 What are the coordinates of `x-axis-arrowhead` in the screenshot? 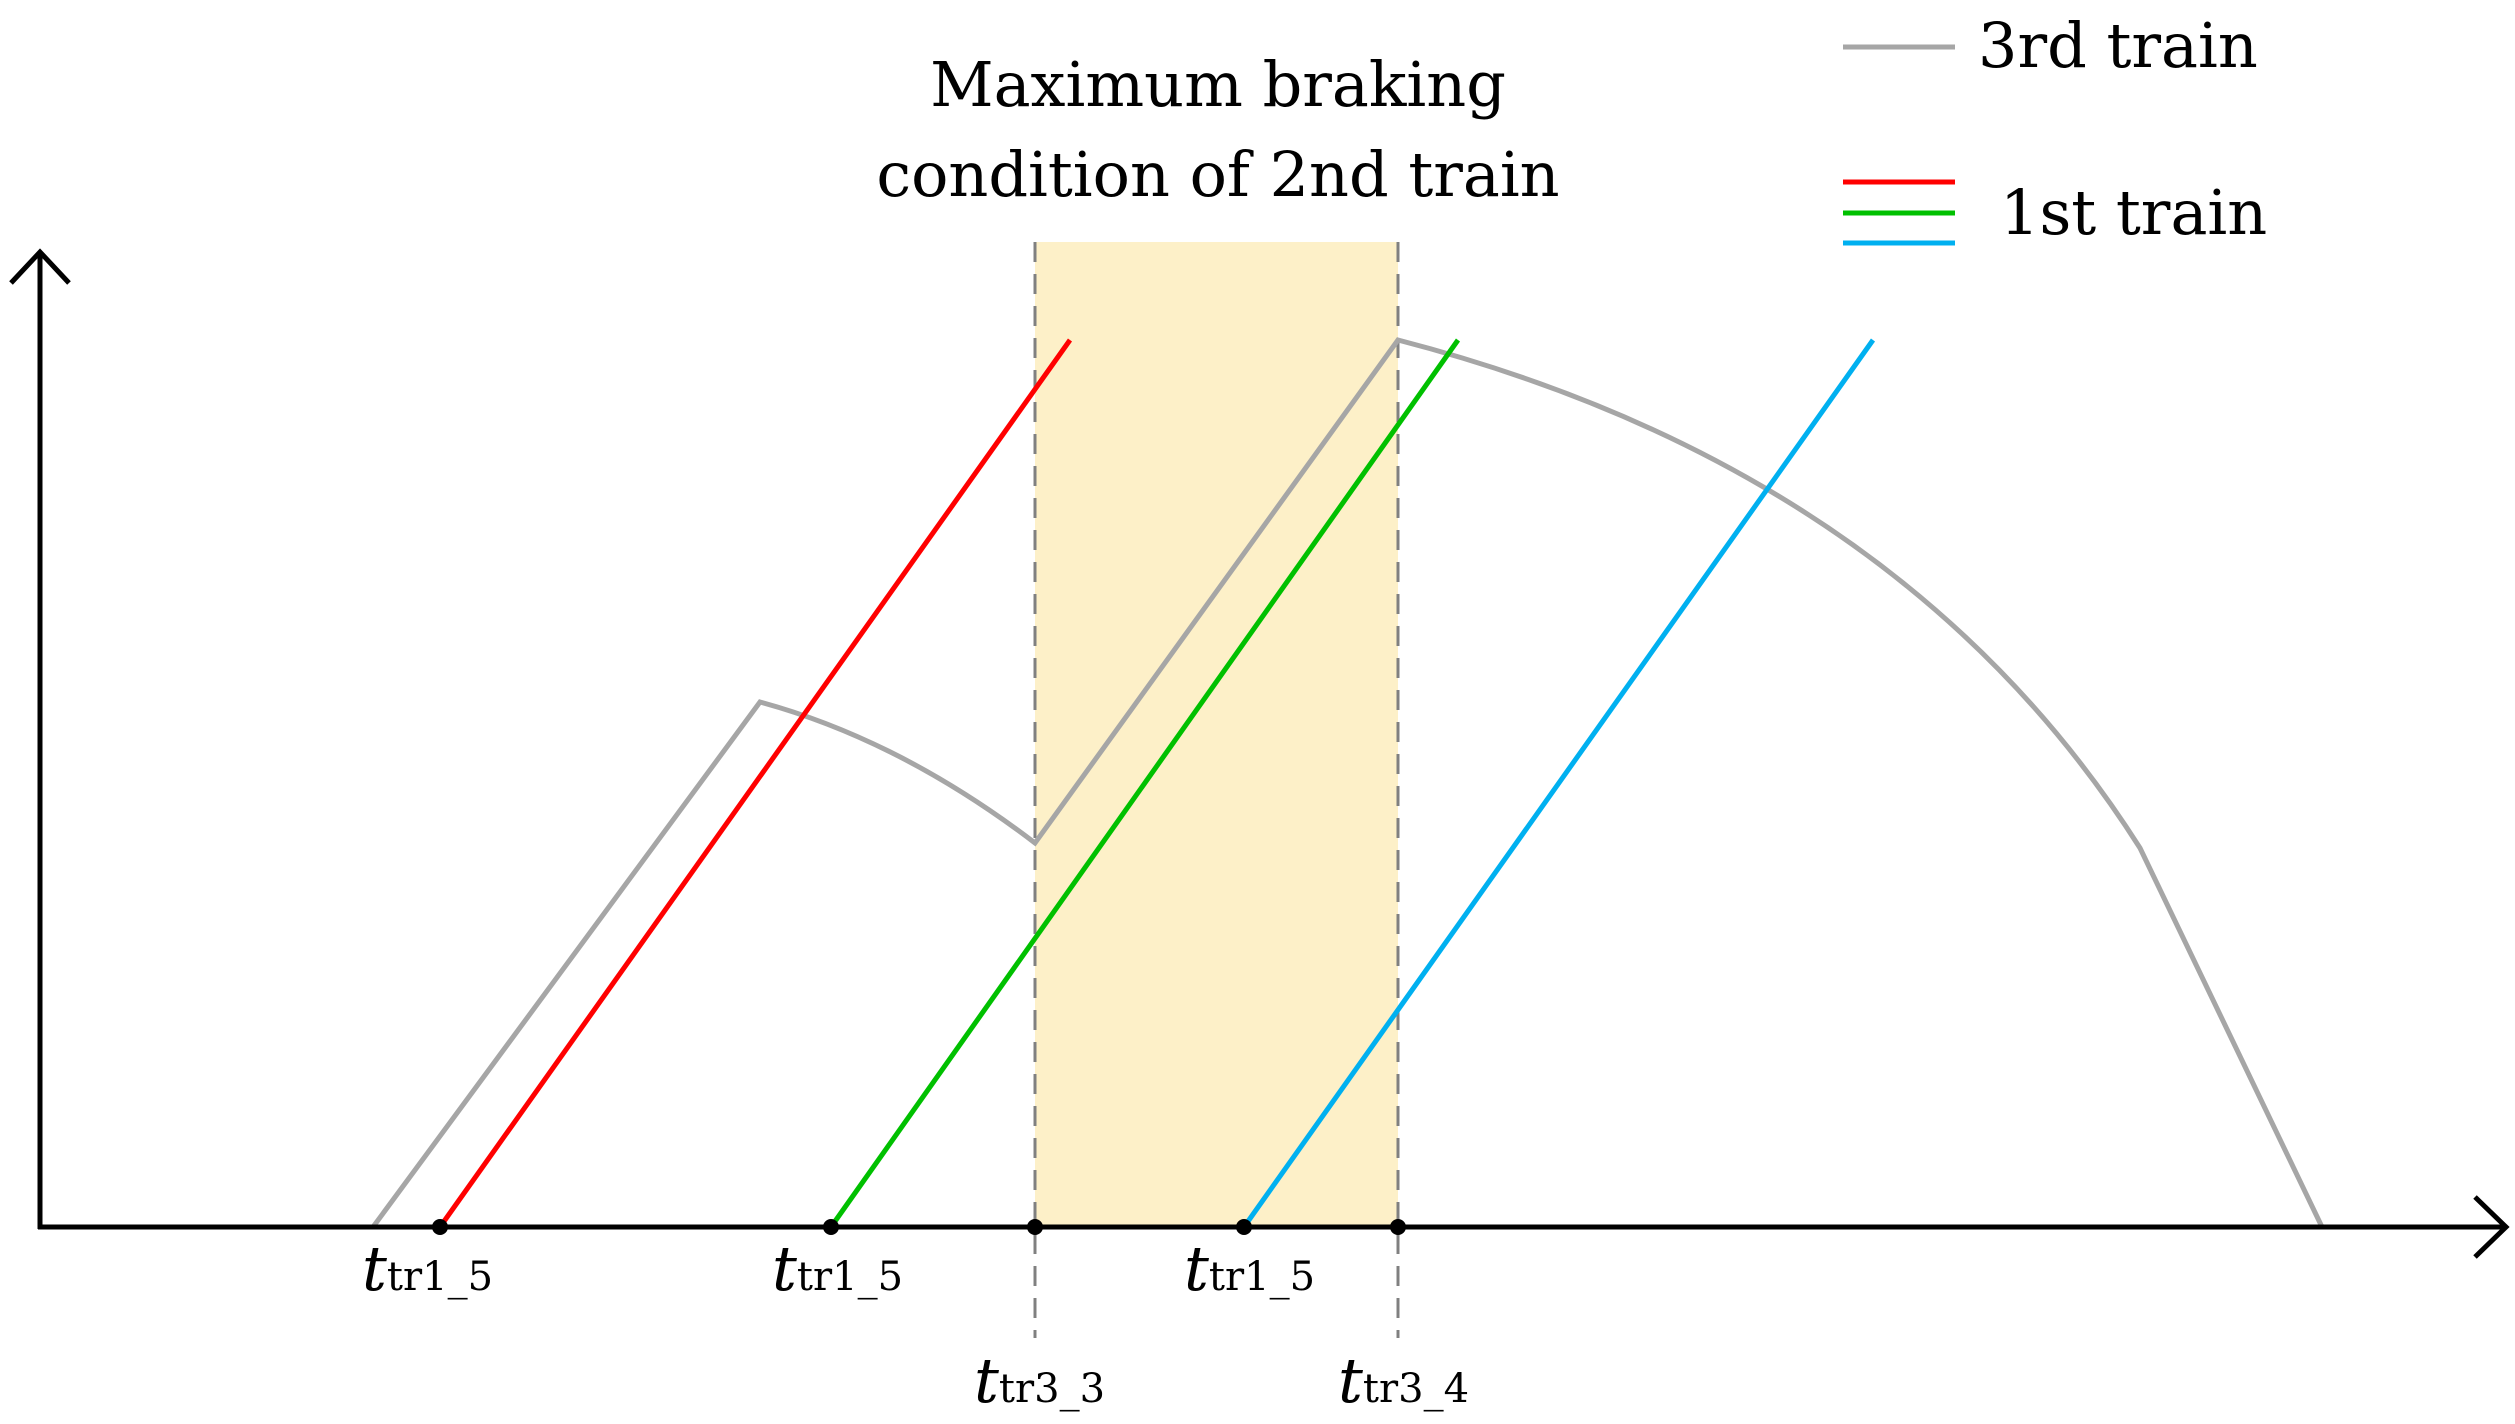 It's located at (2491, 1227).